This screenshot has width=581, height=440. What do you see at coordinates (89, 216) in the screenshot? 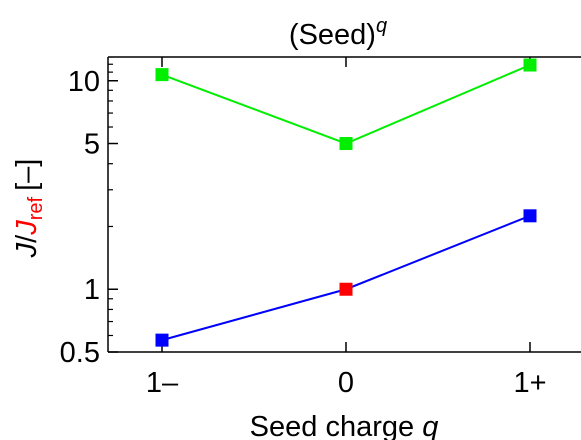
I see `y-axis-ticks: 0.5 1 5 10` at bounding box center [89, 216].